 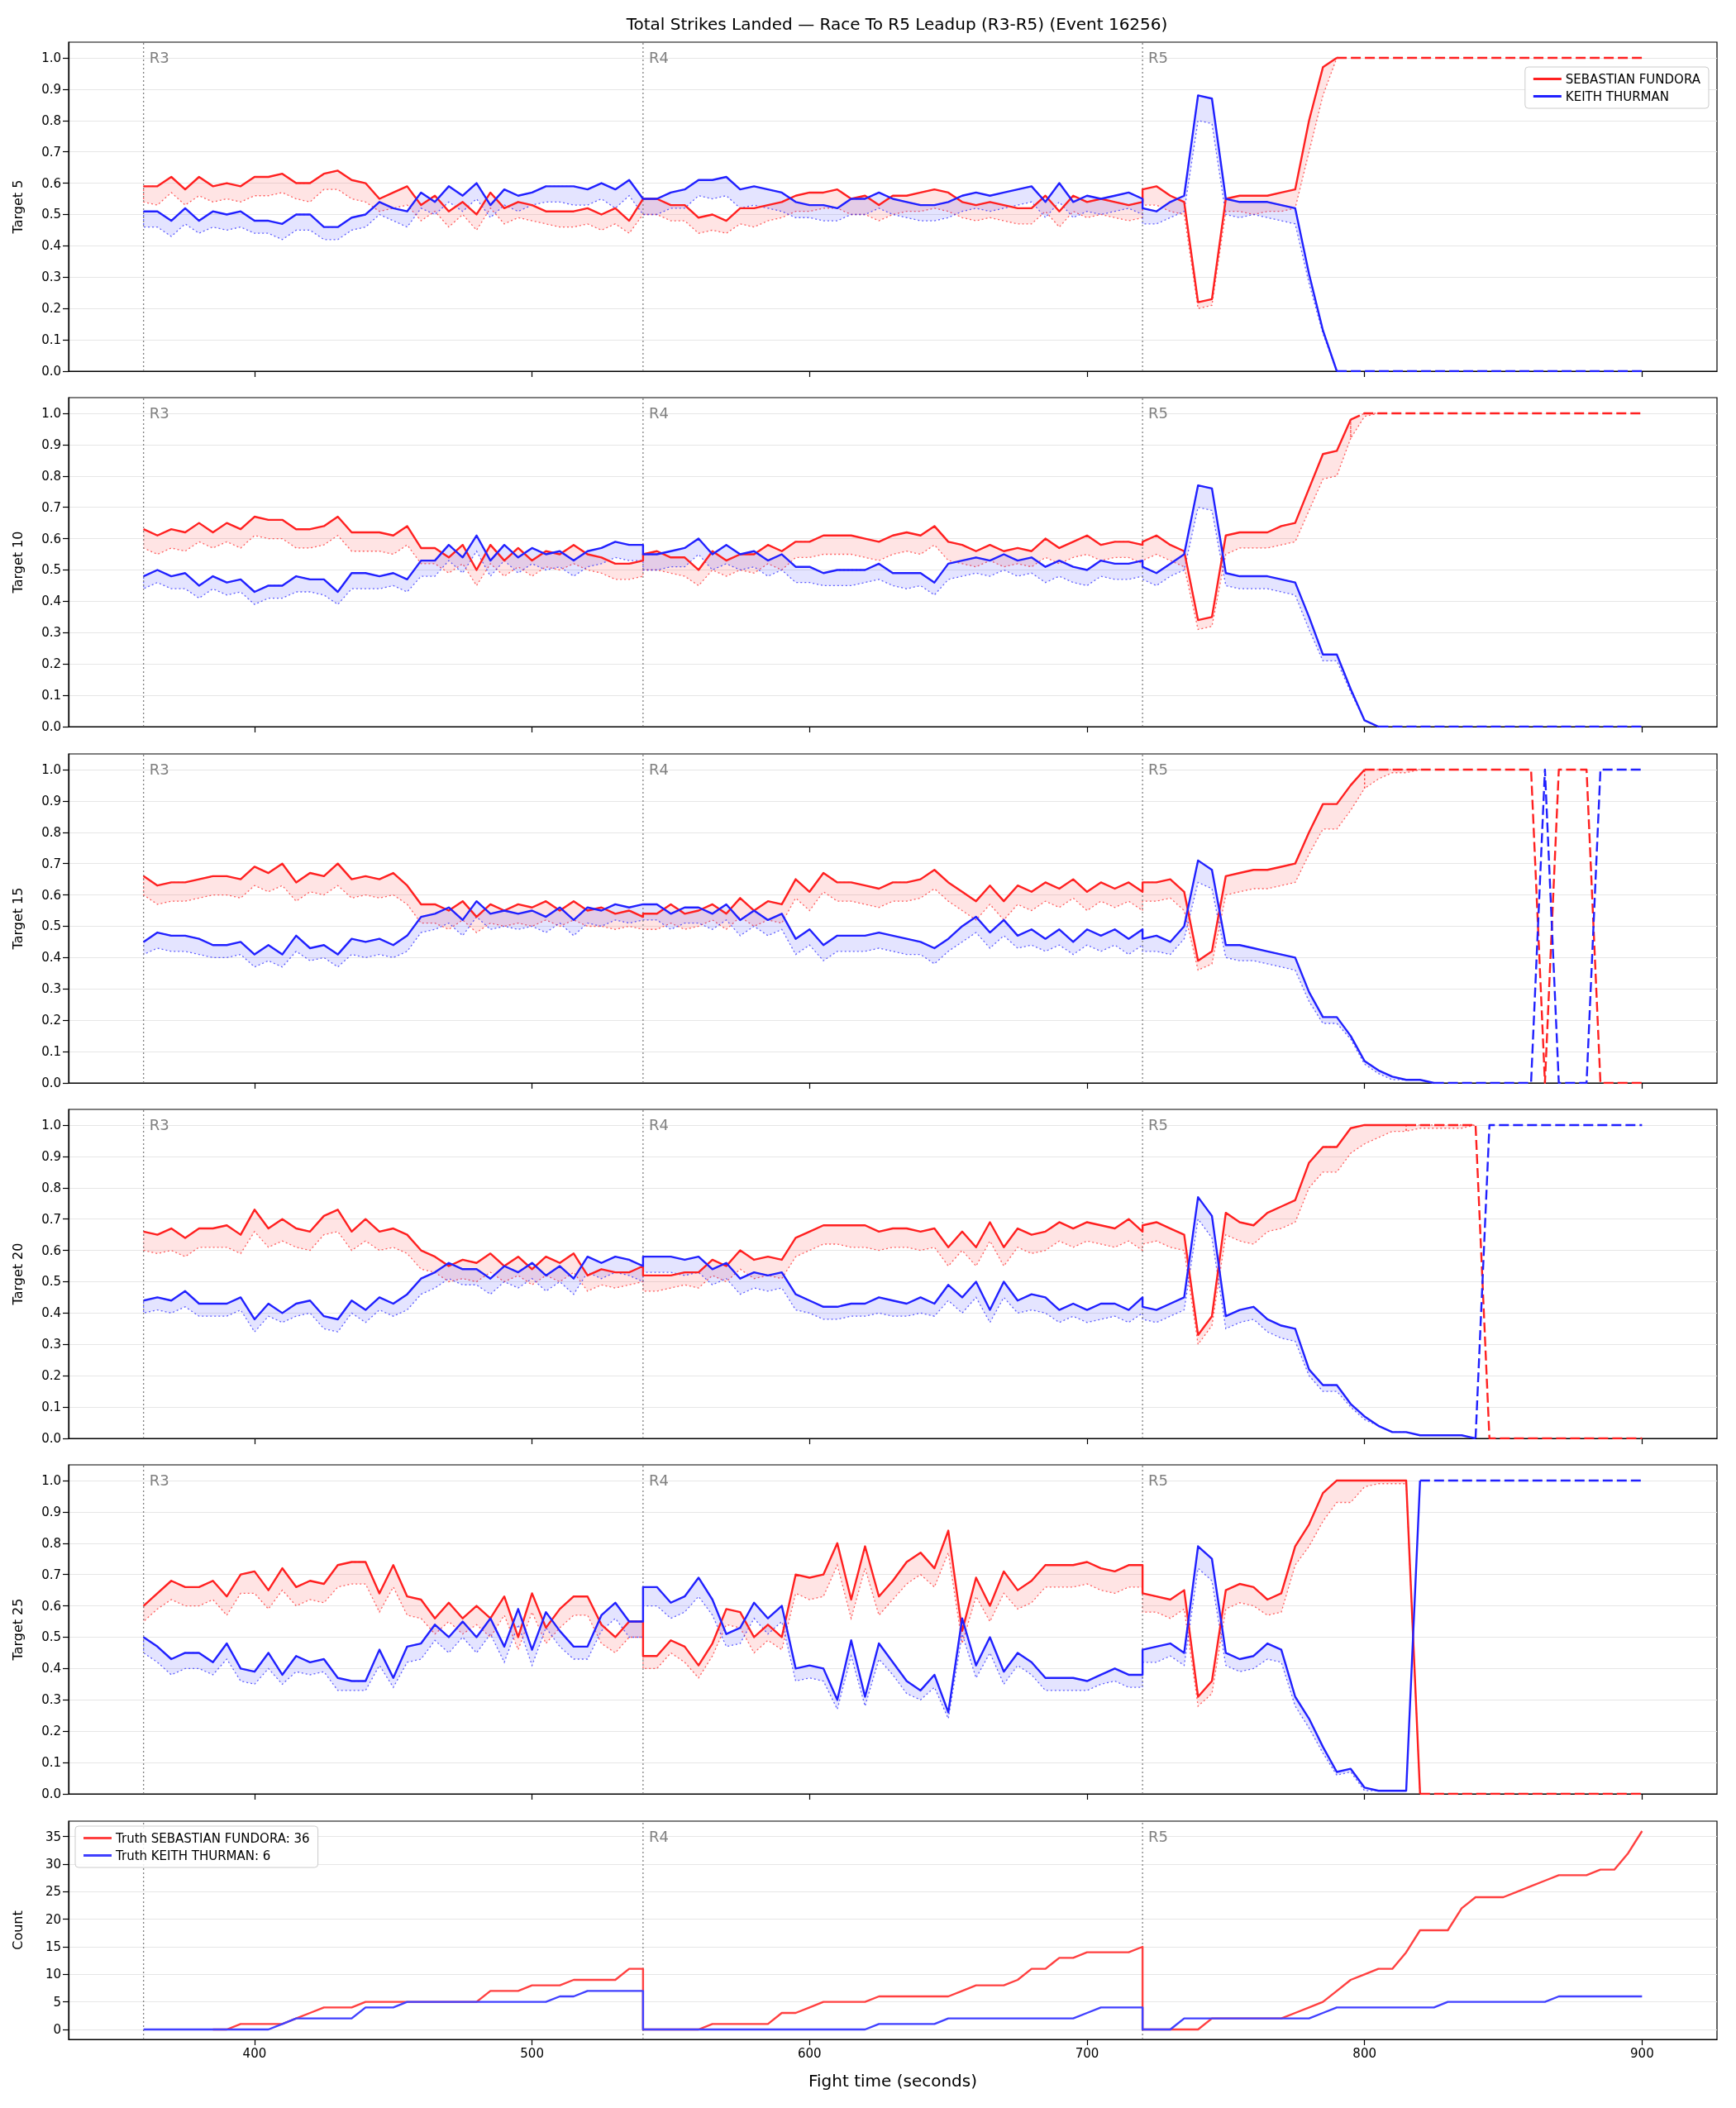 I want to click on x-axis-title: Fight time (seconds), so click(x=893, y=2080).